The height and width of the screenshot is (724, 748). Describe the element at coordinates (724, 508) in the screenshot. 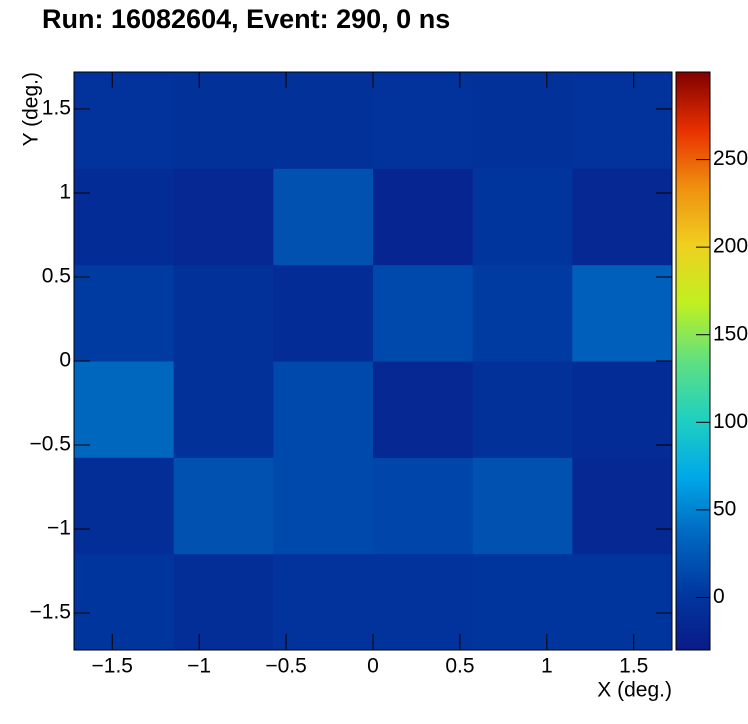

I see `colorbar-tick-label: 50` at that location.